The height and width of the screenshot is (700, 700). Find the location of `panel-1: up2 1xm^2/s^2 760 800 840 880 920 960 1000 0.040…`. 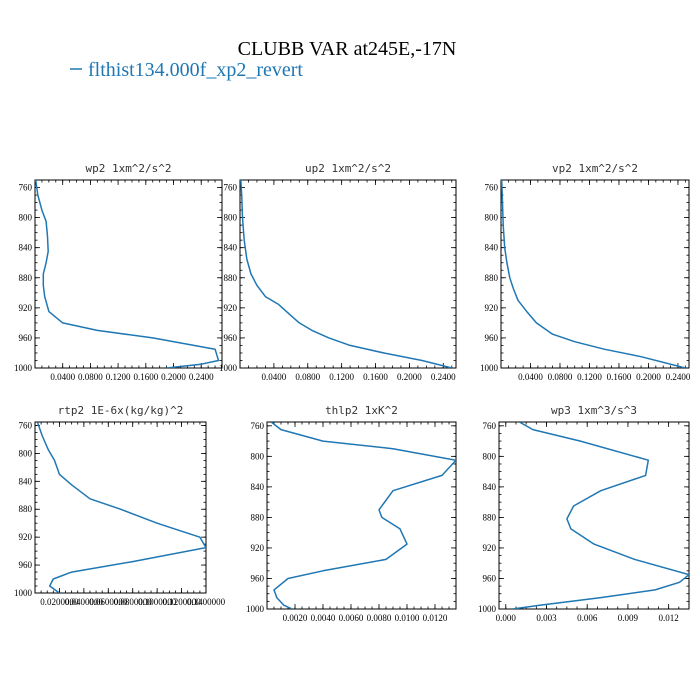

panel-1: up2 1xm^2/s^2 760 800 840 880 920 960 1000 0.040… is located at coordinates (338, 272).